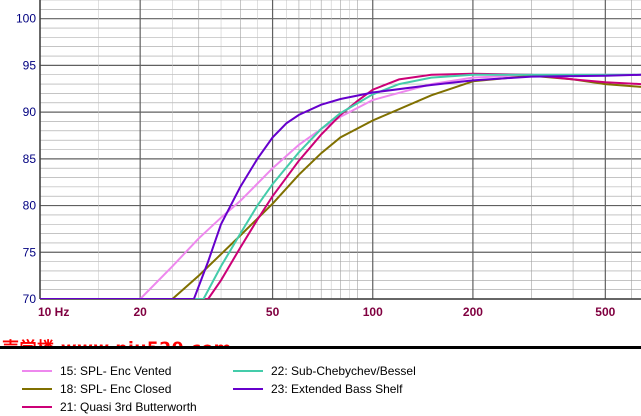 The image size is (641, 416). Describe the element at coordinates (473, 312) in the screenshot. I see `x-tick-label: 200` at that location.